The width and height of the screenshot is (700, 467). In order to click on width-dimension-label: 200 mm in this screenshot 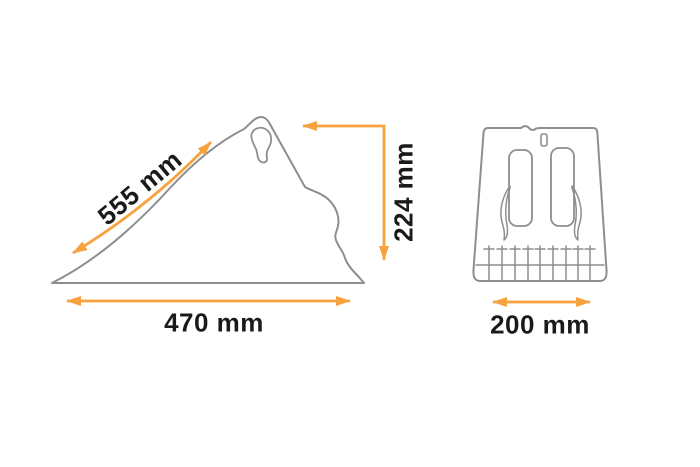, I will do `click(540, 324)`.